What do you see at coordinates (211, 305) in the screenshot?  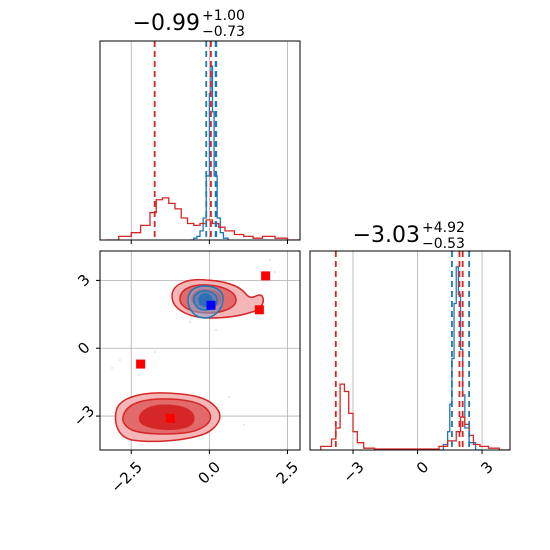 I see `truth-marker-blue` at bounding box center [211, 305].